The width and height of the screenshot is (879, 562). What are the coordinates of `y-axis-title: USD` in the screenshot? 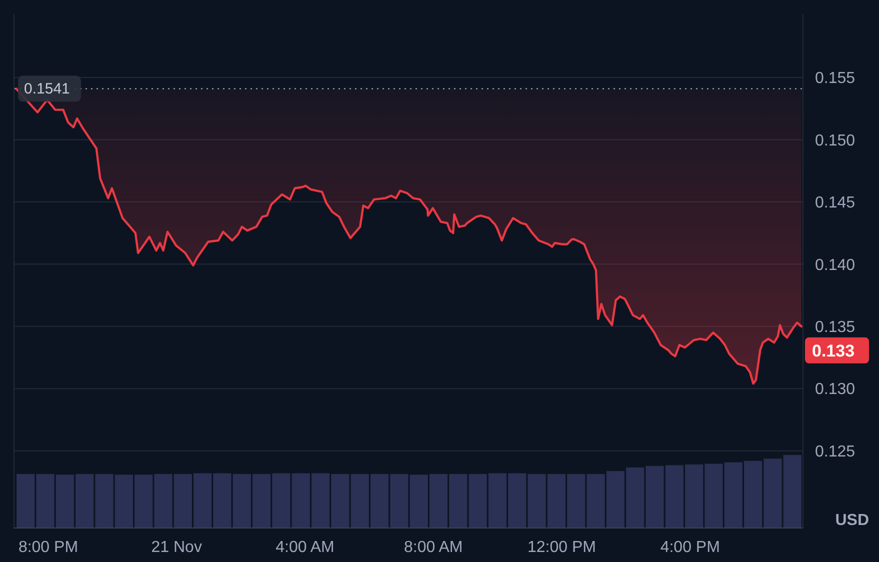 It's located at (852, 520).